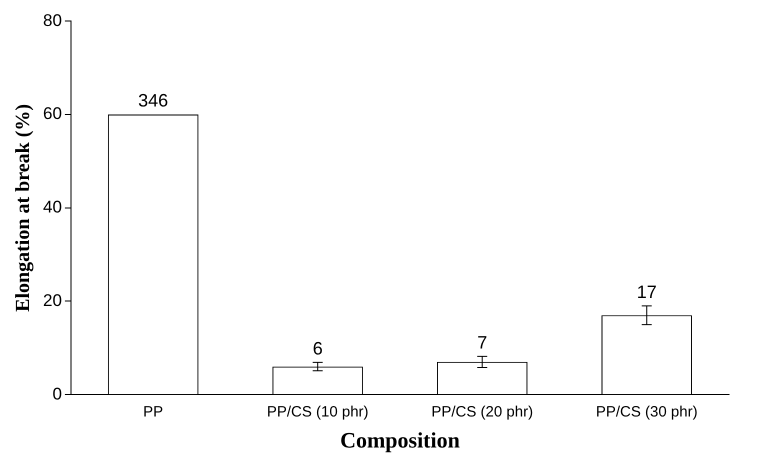 The image size is (757, 467). What do you see at coordinates (482, 412) in the screenshot?
I see `x-tick-label: PP/CS (20 phr)` at bounding box center [482, 412].